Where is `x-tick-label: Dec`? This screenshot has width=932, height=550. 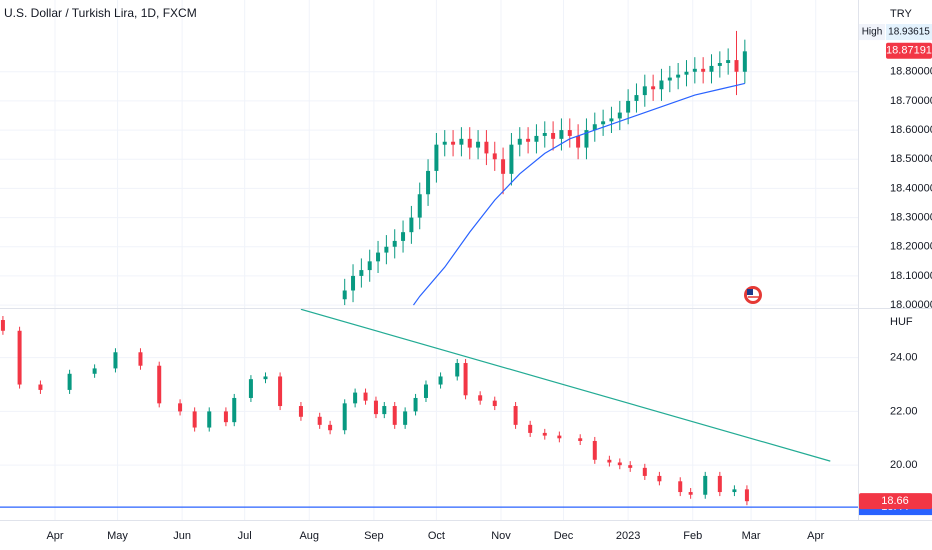 x-tick-label: Dec is located at coordinates (564, 536).